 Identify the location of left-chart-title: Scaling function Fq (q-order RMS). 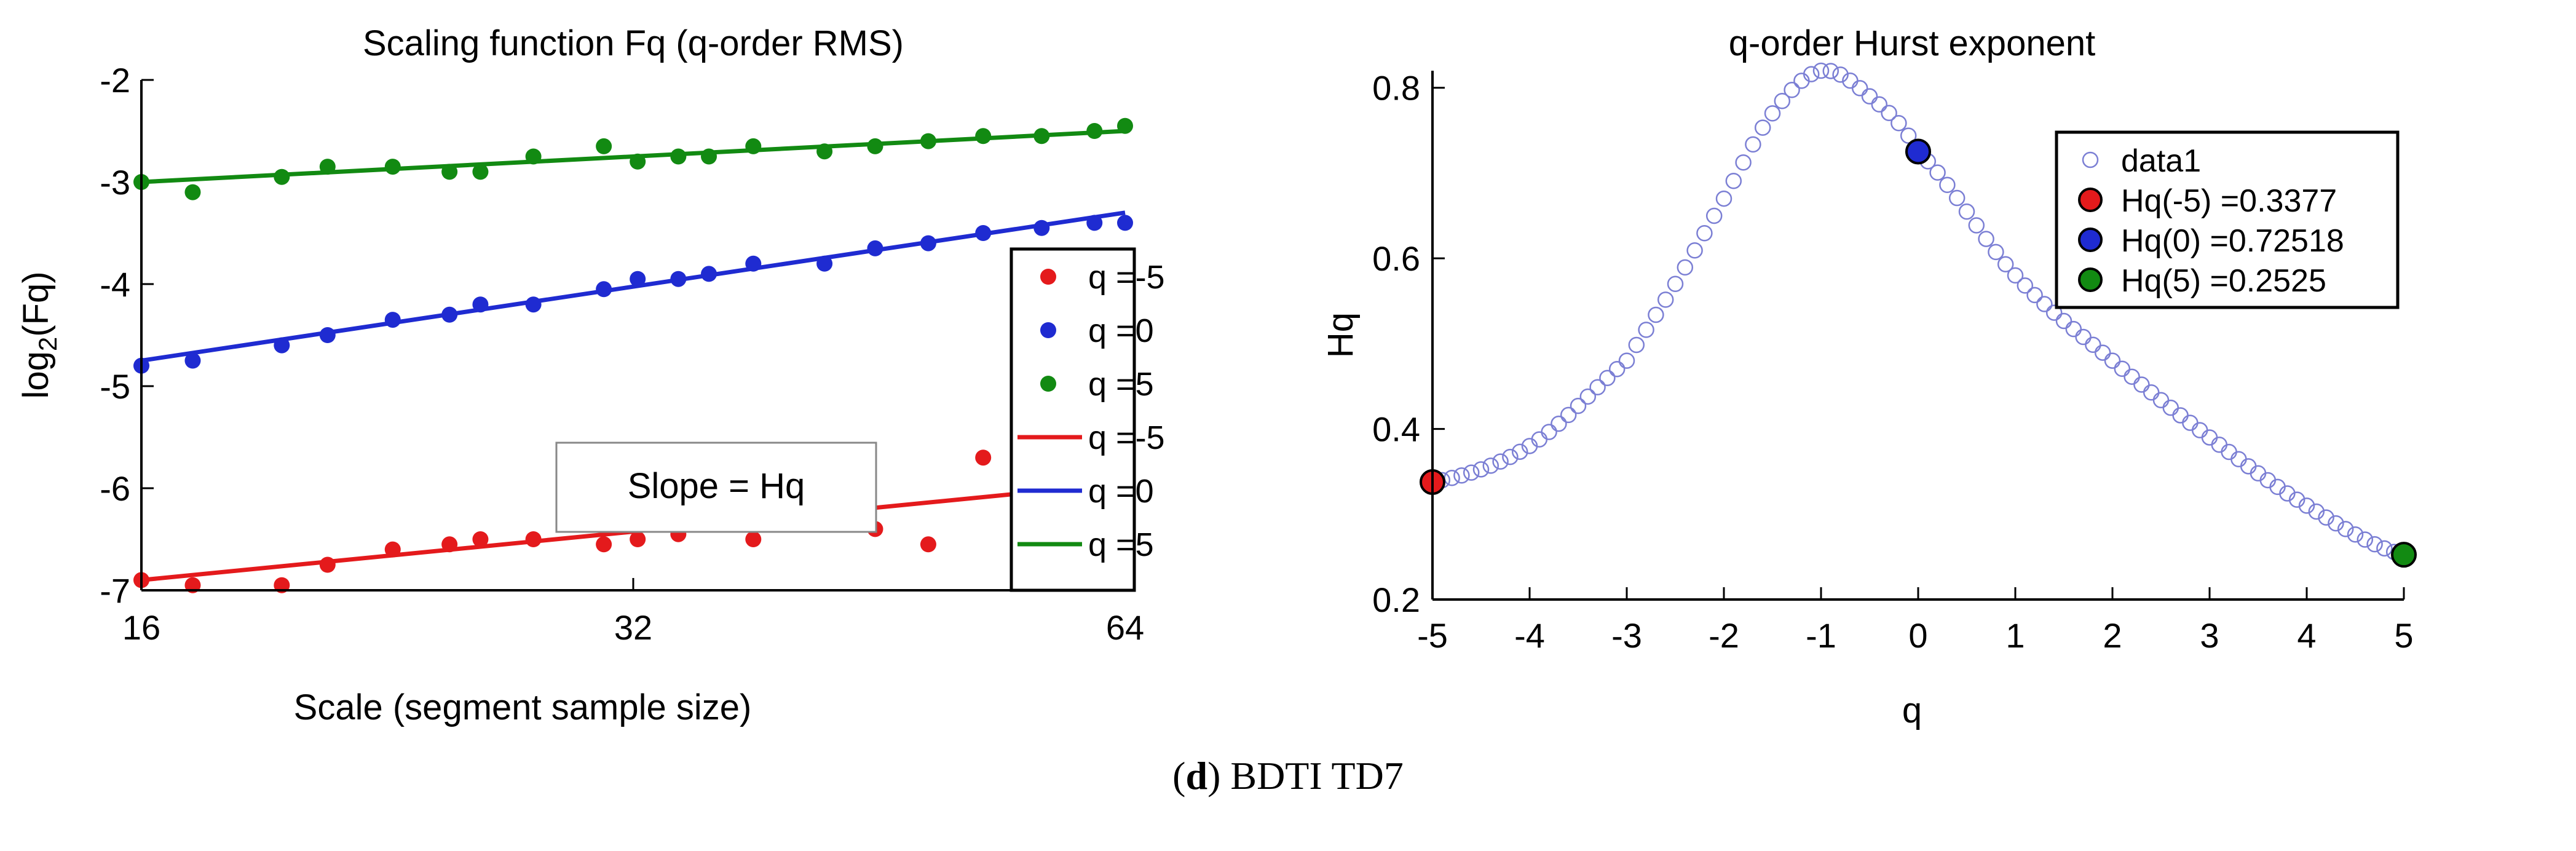
(634, 43).